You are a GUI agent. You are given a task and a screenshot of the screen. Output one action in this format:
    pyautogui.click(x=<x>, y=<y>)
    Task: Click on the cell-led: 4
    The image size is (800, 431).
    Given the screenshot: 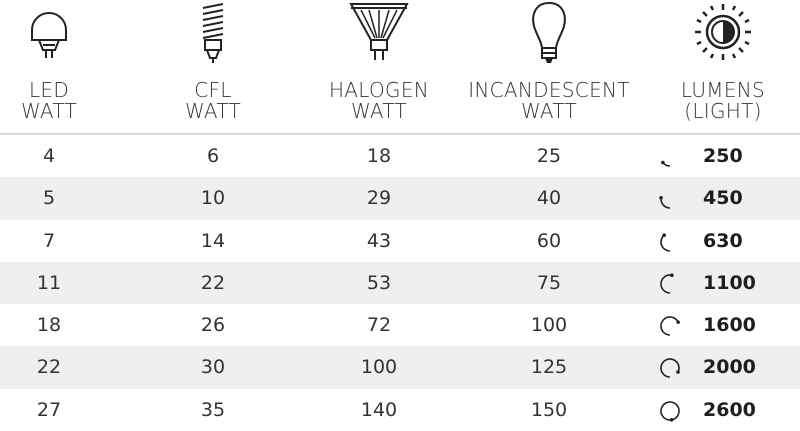 What is the action you would take?
    pyautogui.click(x=49, y=156)
    